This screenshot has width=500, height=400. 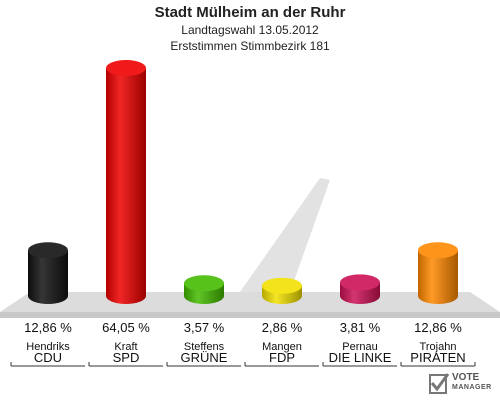 I want to click on category-label: GRÜNE, so click(x=204, y=357).